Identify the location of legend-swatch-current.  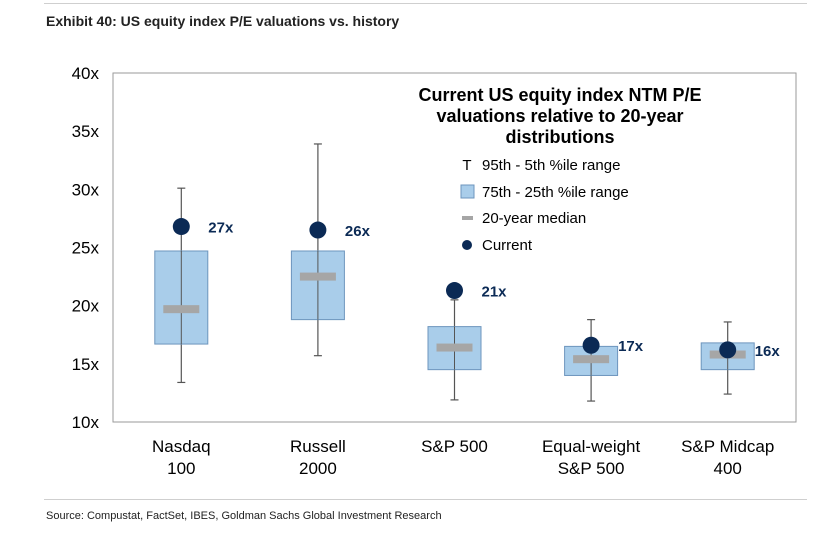
(467, 245).